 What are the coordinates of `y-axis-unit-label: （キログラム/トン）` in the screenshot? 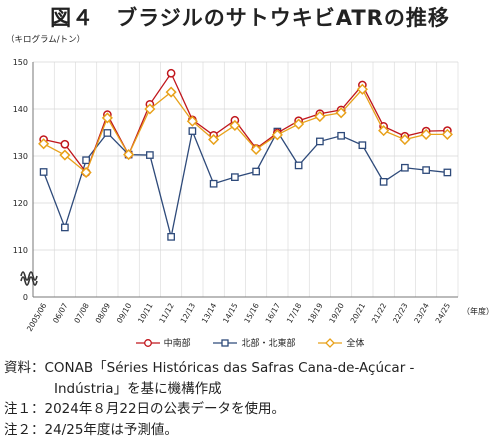 It's located at (46, 40).